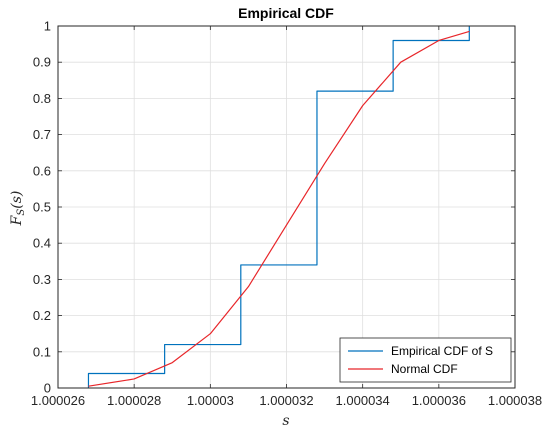  I want to click on x-tick-label: 1.000036, so click(439, 400).